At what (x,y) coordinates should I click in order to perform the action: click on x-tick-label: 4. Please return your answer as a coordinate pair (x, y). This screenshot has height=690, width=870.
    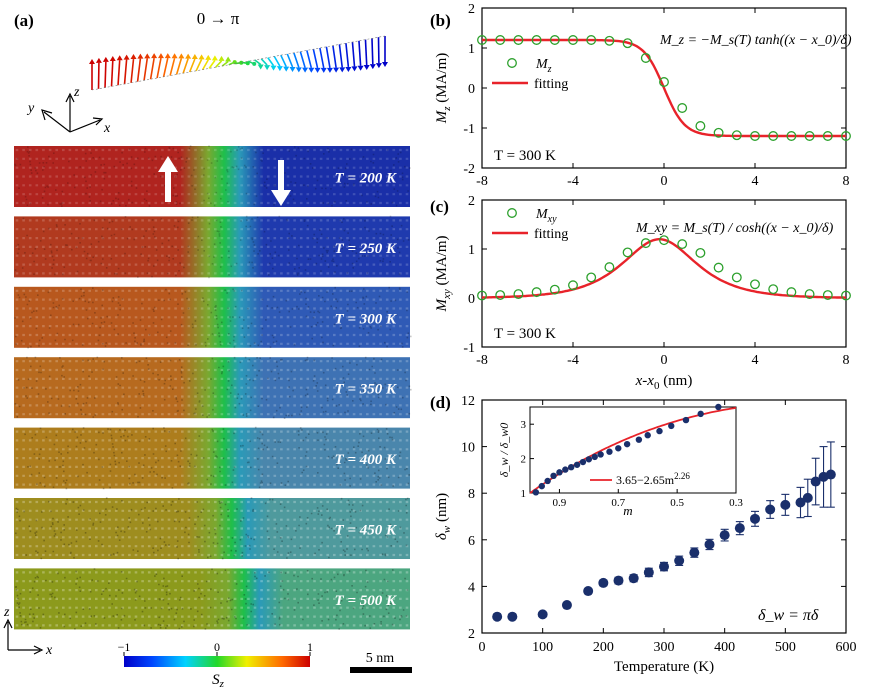
    Looking at the image, I should click on (755, 360).